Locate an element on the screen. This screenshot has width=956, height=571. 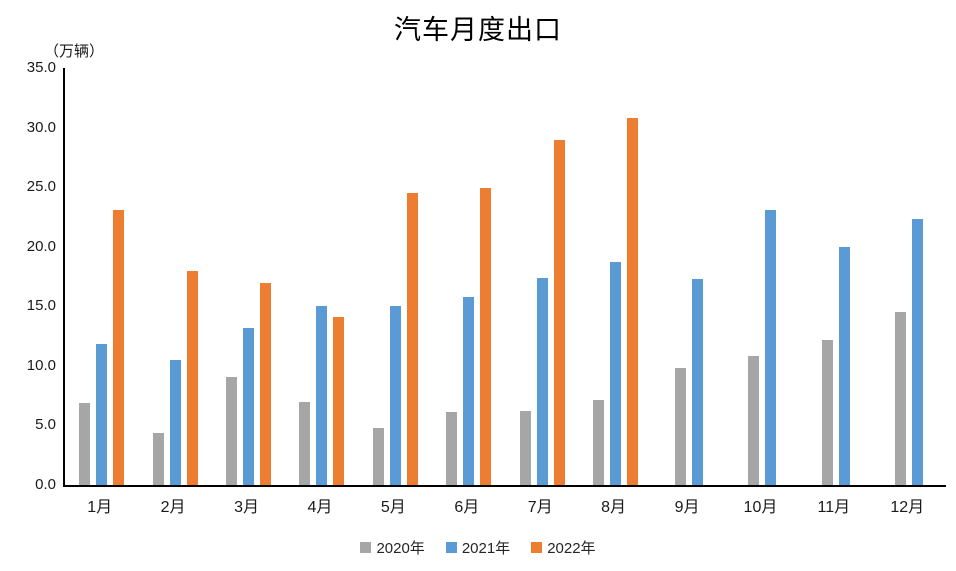
chart-legend: 2020年 2021年 2022年 is located at coordinates (478, 547).